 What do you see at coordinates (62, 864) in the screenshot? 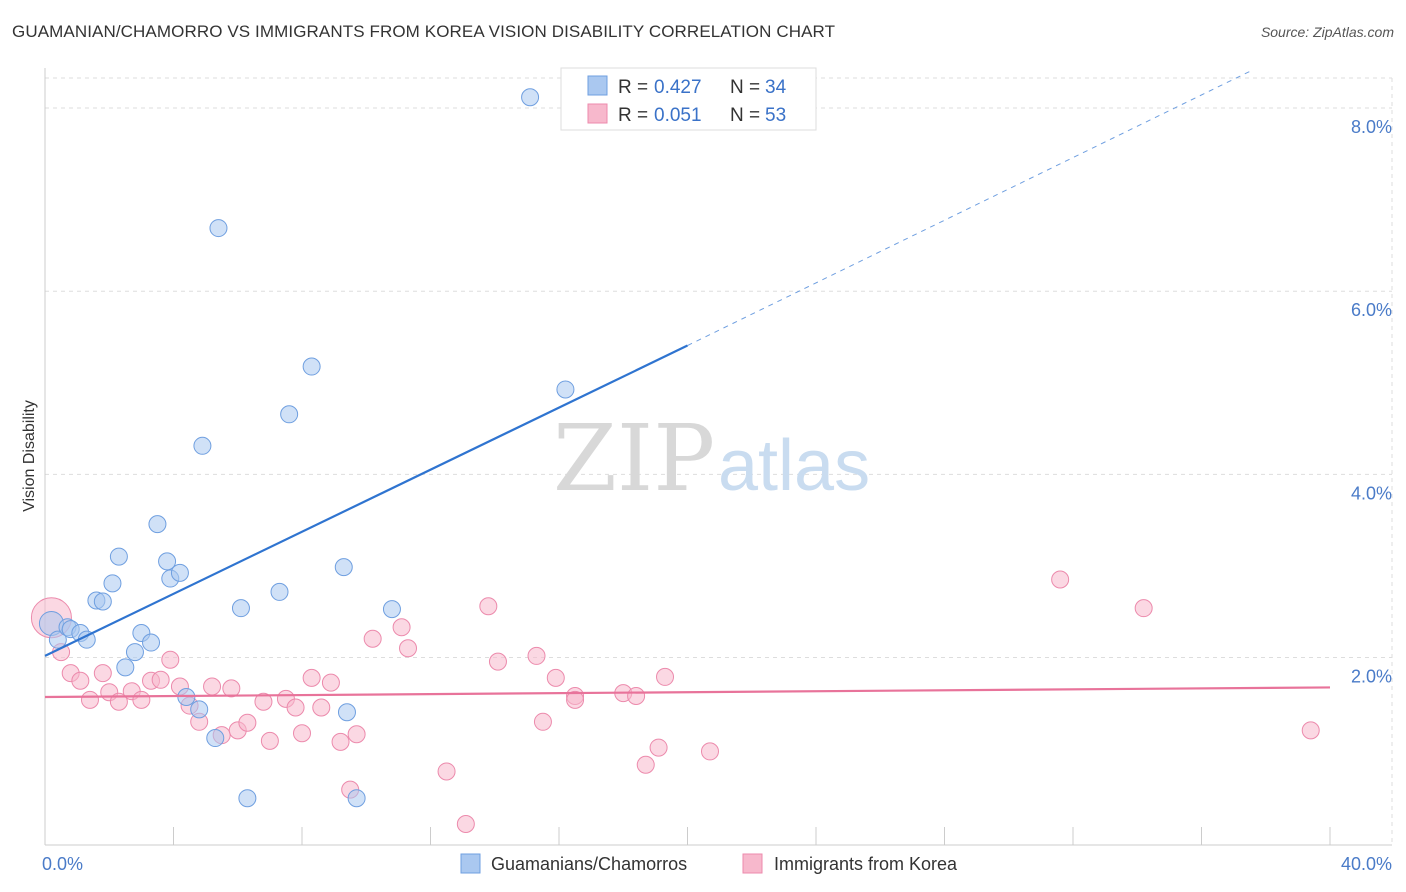
I see `x-tick-label: 0.0%` at bounding box center [62, 864].